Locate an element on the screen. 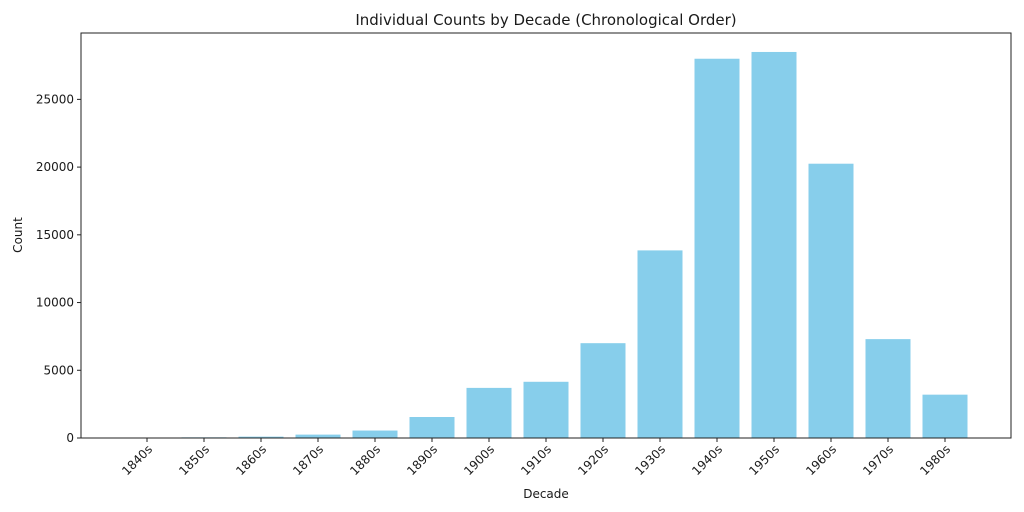 The height and width of the screenshot is (512, 1024). y-axis: 0 5000 10000 15000 20000 25000 is located at coordinates (58, 268).